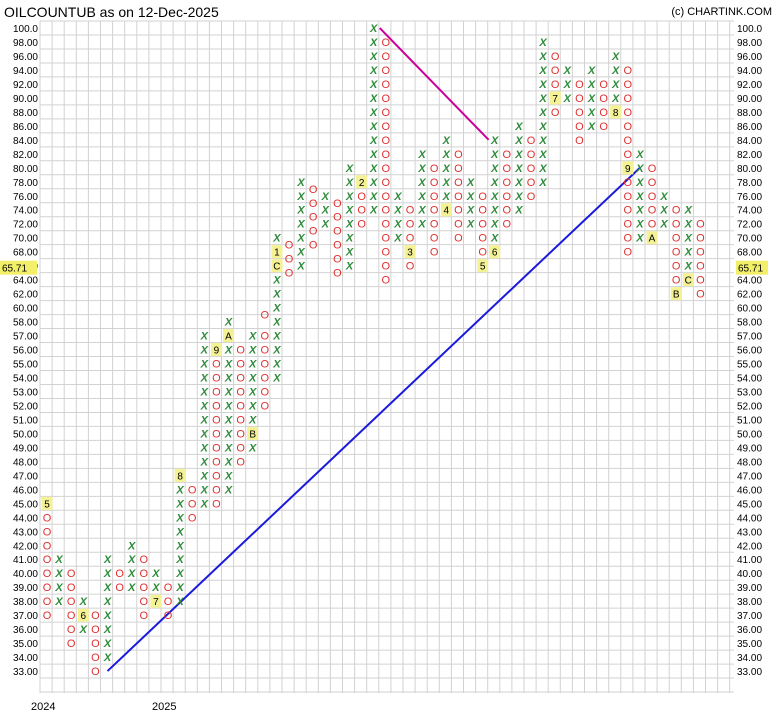  What do you see at coordinates (25, 490) in the screenshot?
I see `y-tick-label-left: 46.00` at bounding box center [25, 490].